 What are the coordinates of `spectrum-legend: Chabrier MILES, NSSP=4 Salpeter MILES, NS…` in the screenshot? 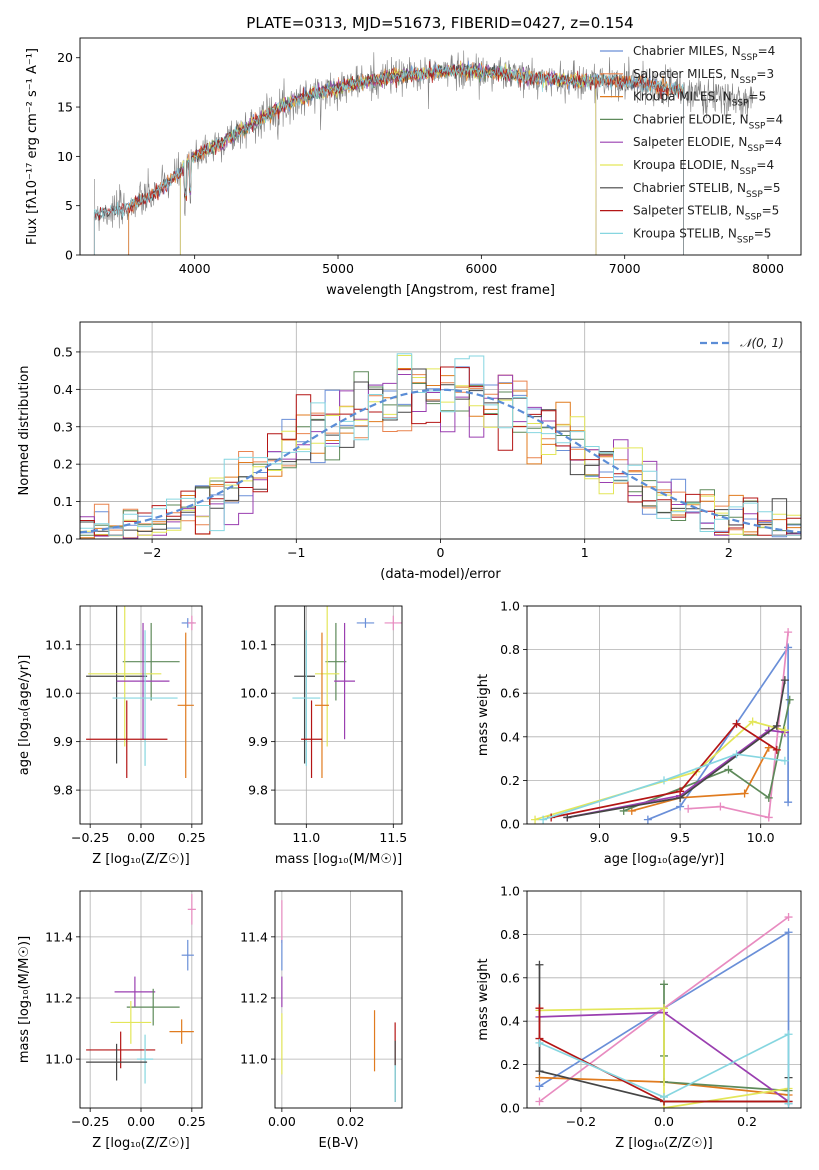 It's located at (691, 144).